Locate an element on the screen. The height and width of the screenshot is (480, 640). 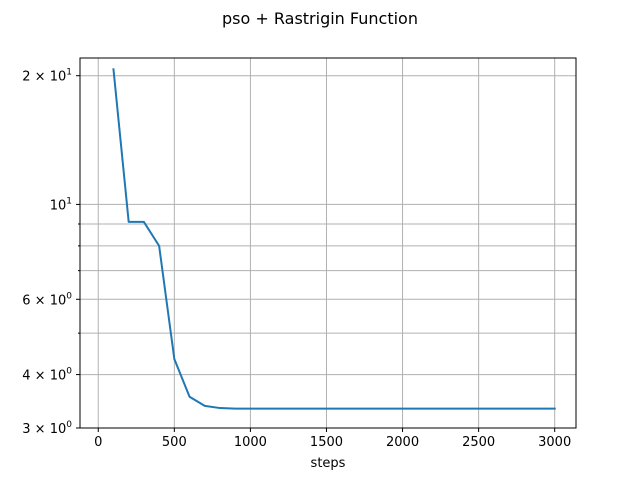
x-tick-label: 1000 is located at coordinates (250, 442).